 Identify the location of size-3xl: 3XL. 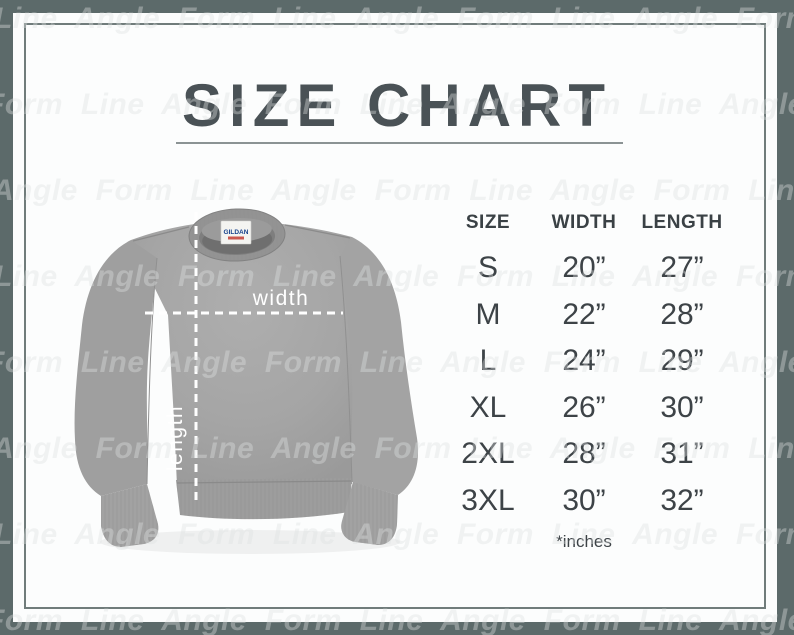
(488, 500).